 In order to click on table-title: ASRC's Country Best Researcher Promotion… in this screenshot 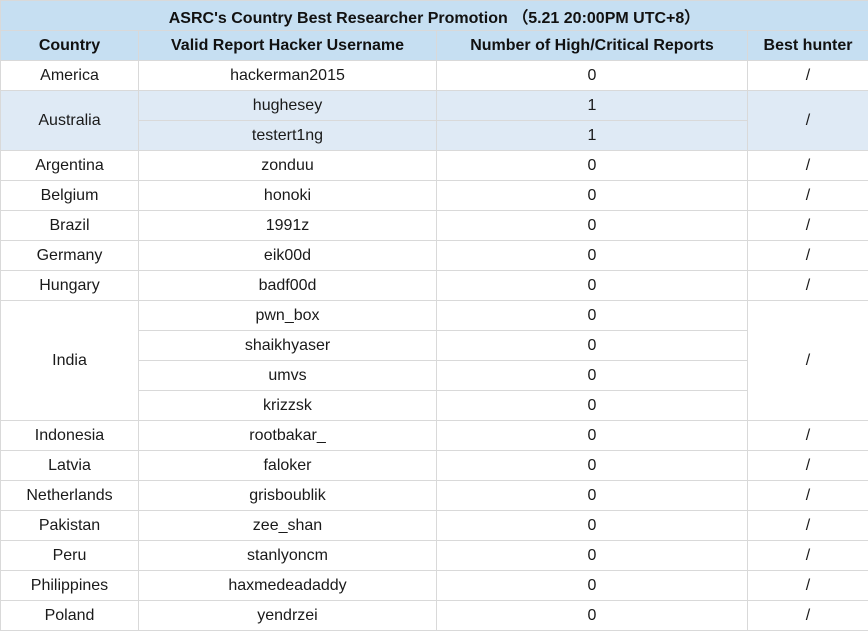, I will do `click(434, 15)`.